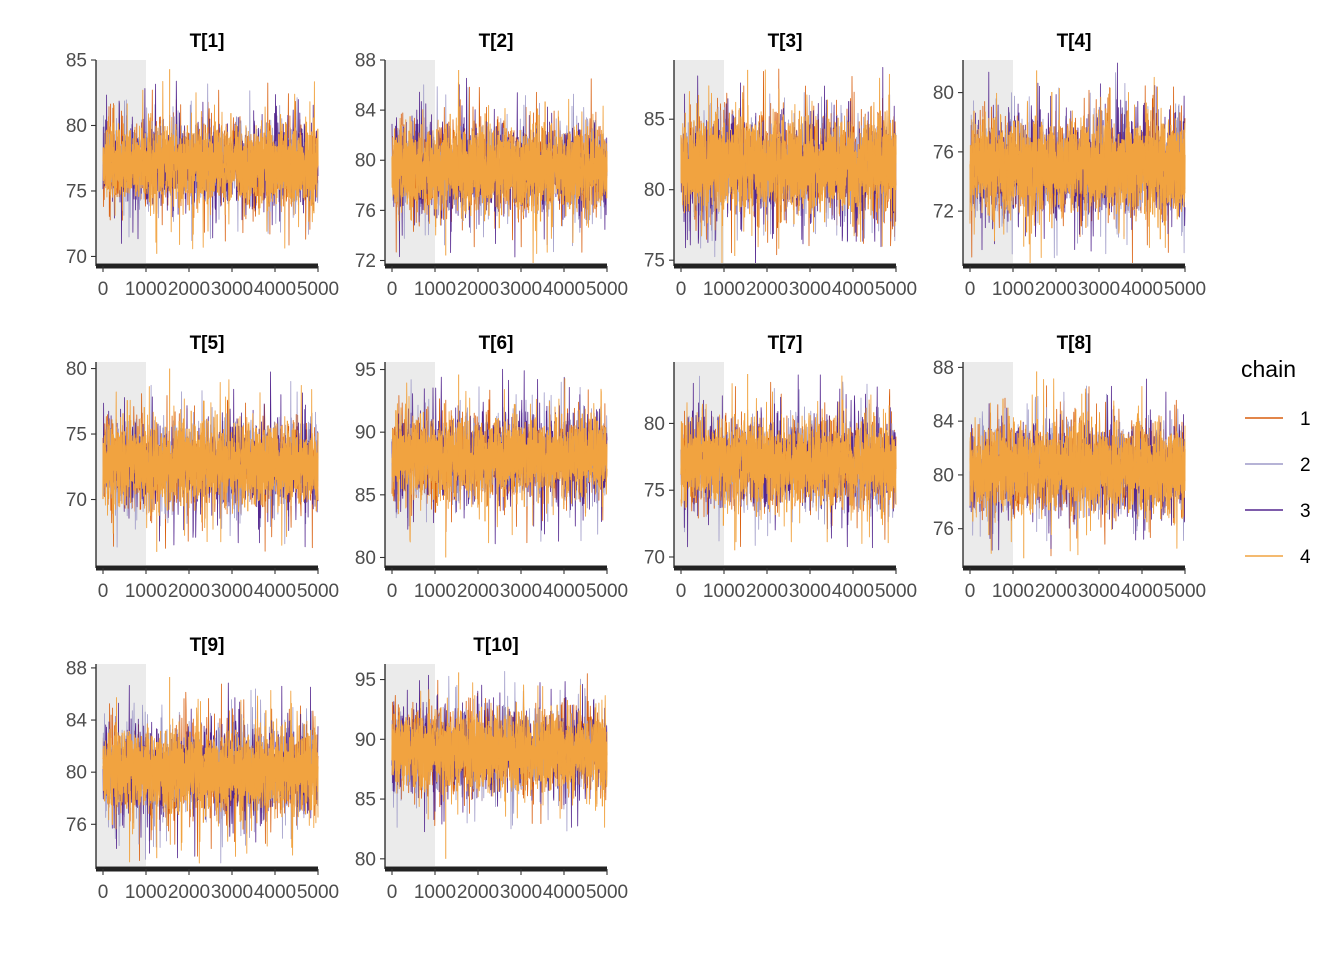 This screenshot has height=960, width=1344. Describe the element at coordinates (496, 343) in the screenshot. I see `panel-title: T[6]` at that location.